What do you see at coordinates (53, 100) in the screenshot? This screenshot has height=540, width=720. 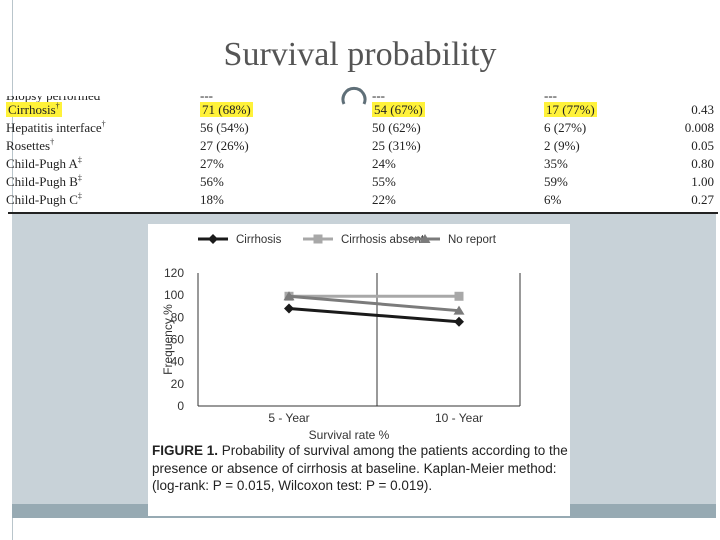 I see `table-cell-label: Biopsy performed` at bounding box center [53, 100].